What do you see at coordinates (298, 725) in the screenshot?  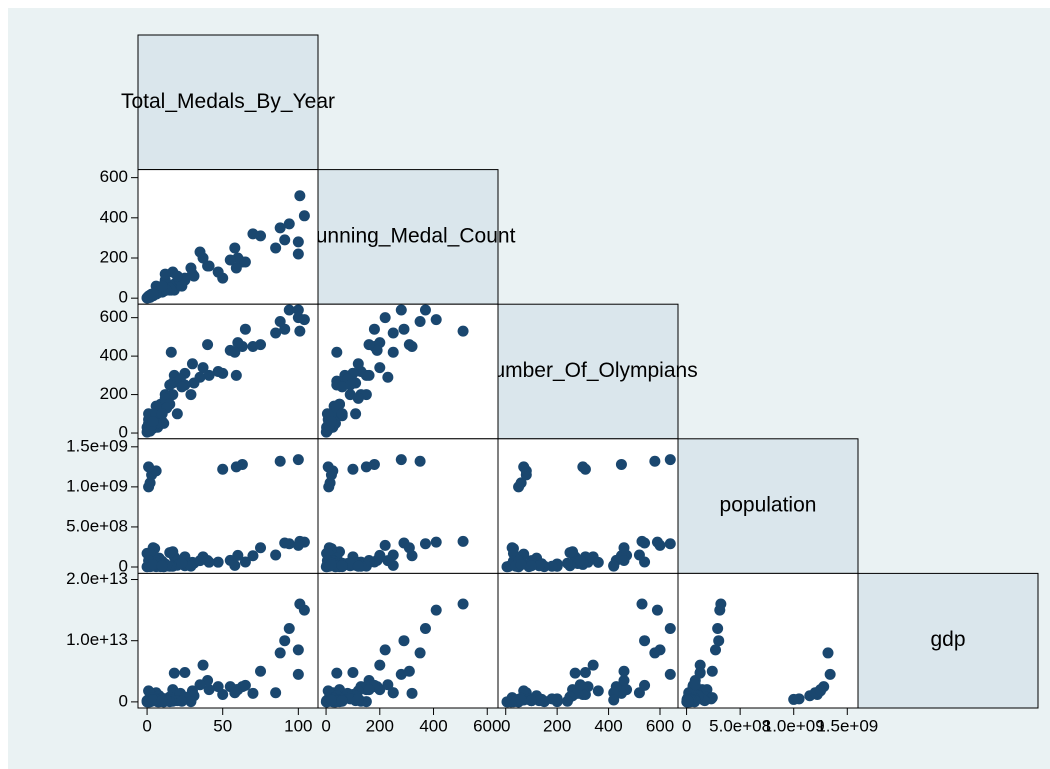 I see `x-tick-label: 100` at bounding box center [298, 725].